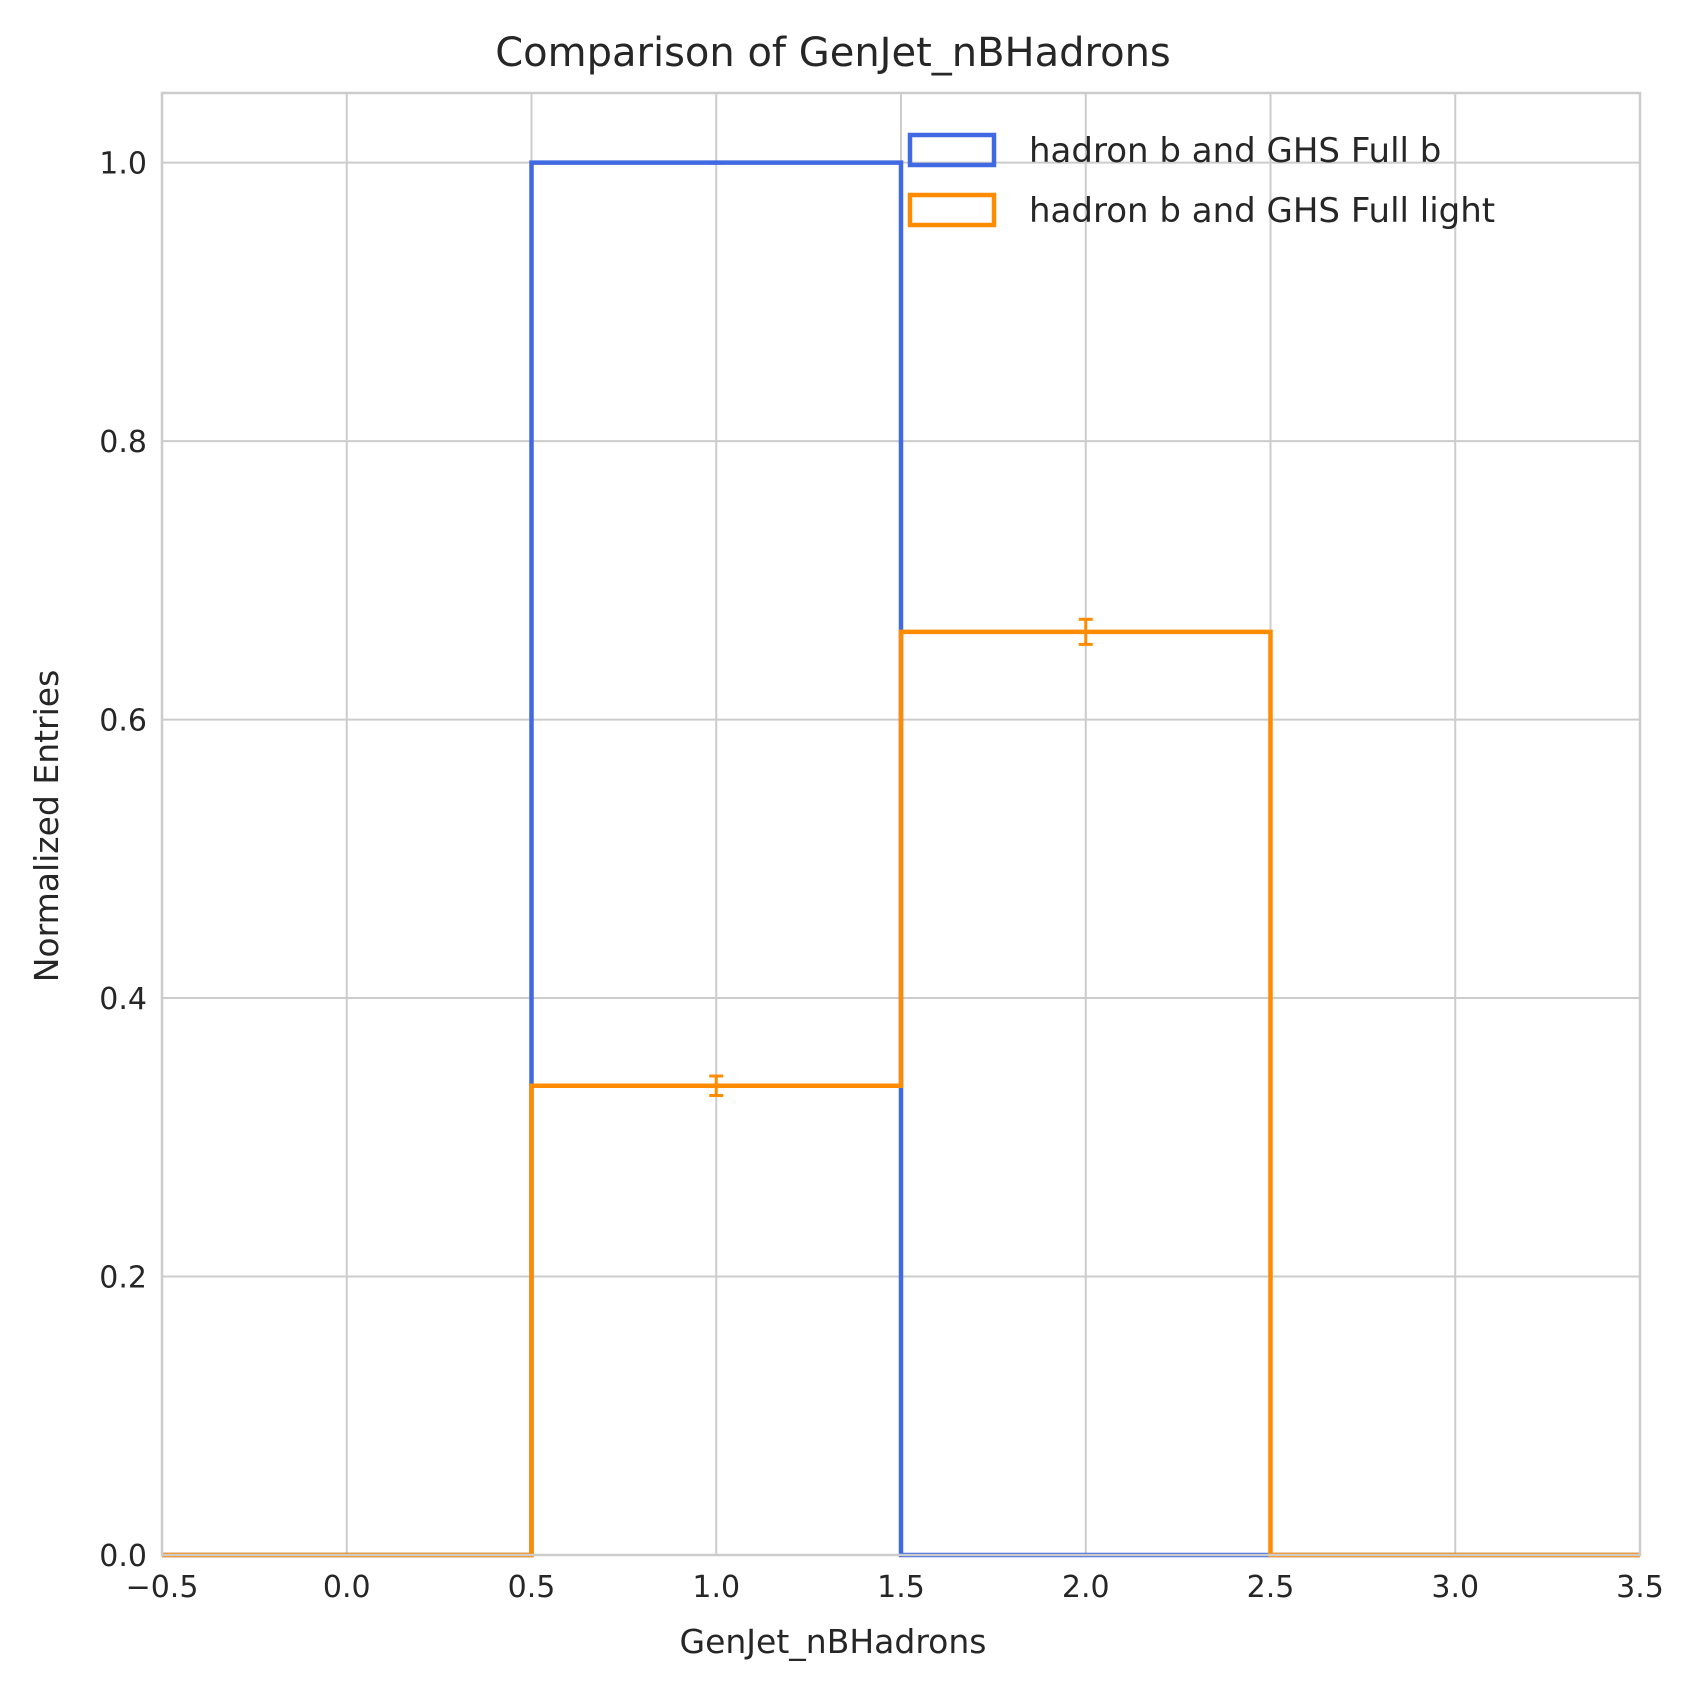 The height and width of the screenshot is (1683, 1691). Describe the element at coordinates (532, 1587) in the screenshot. I see `x-tick-label: 0.5` at that location.